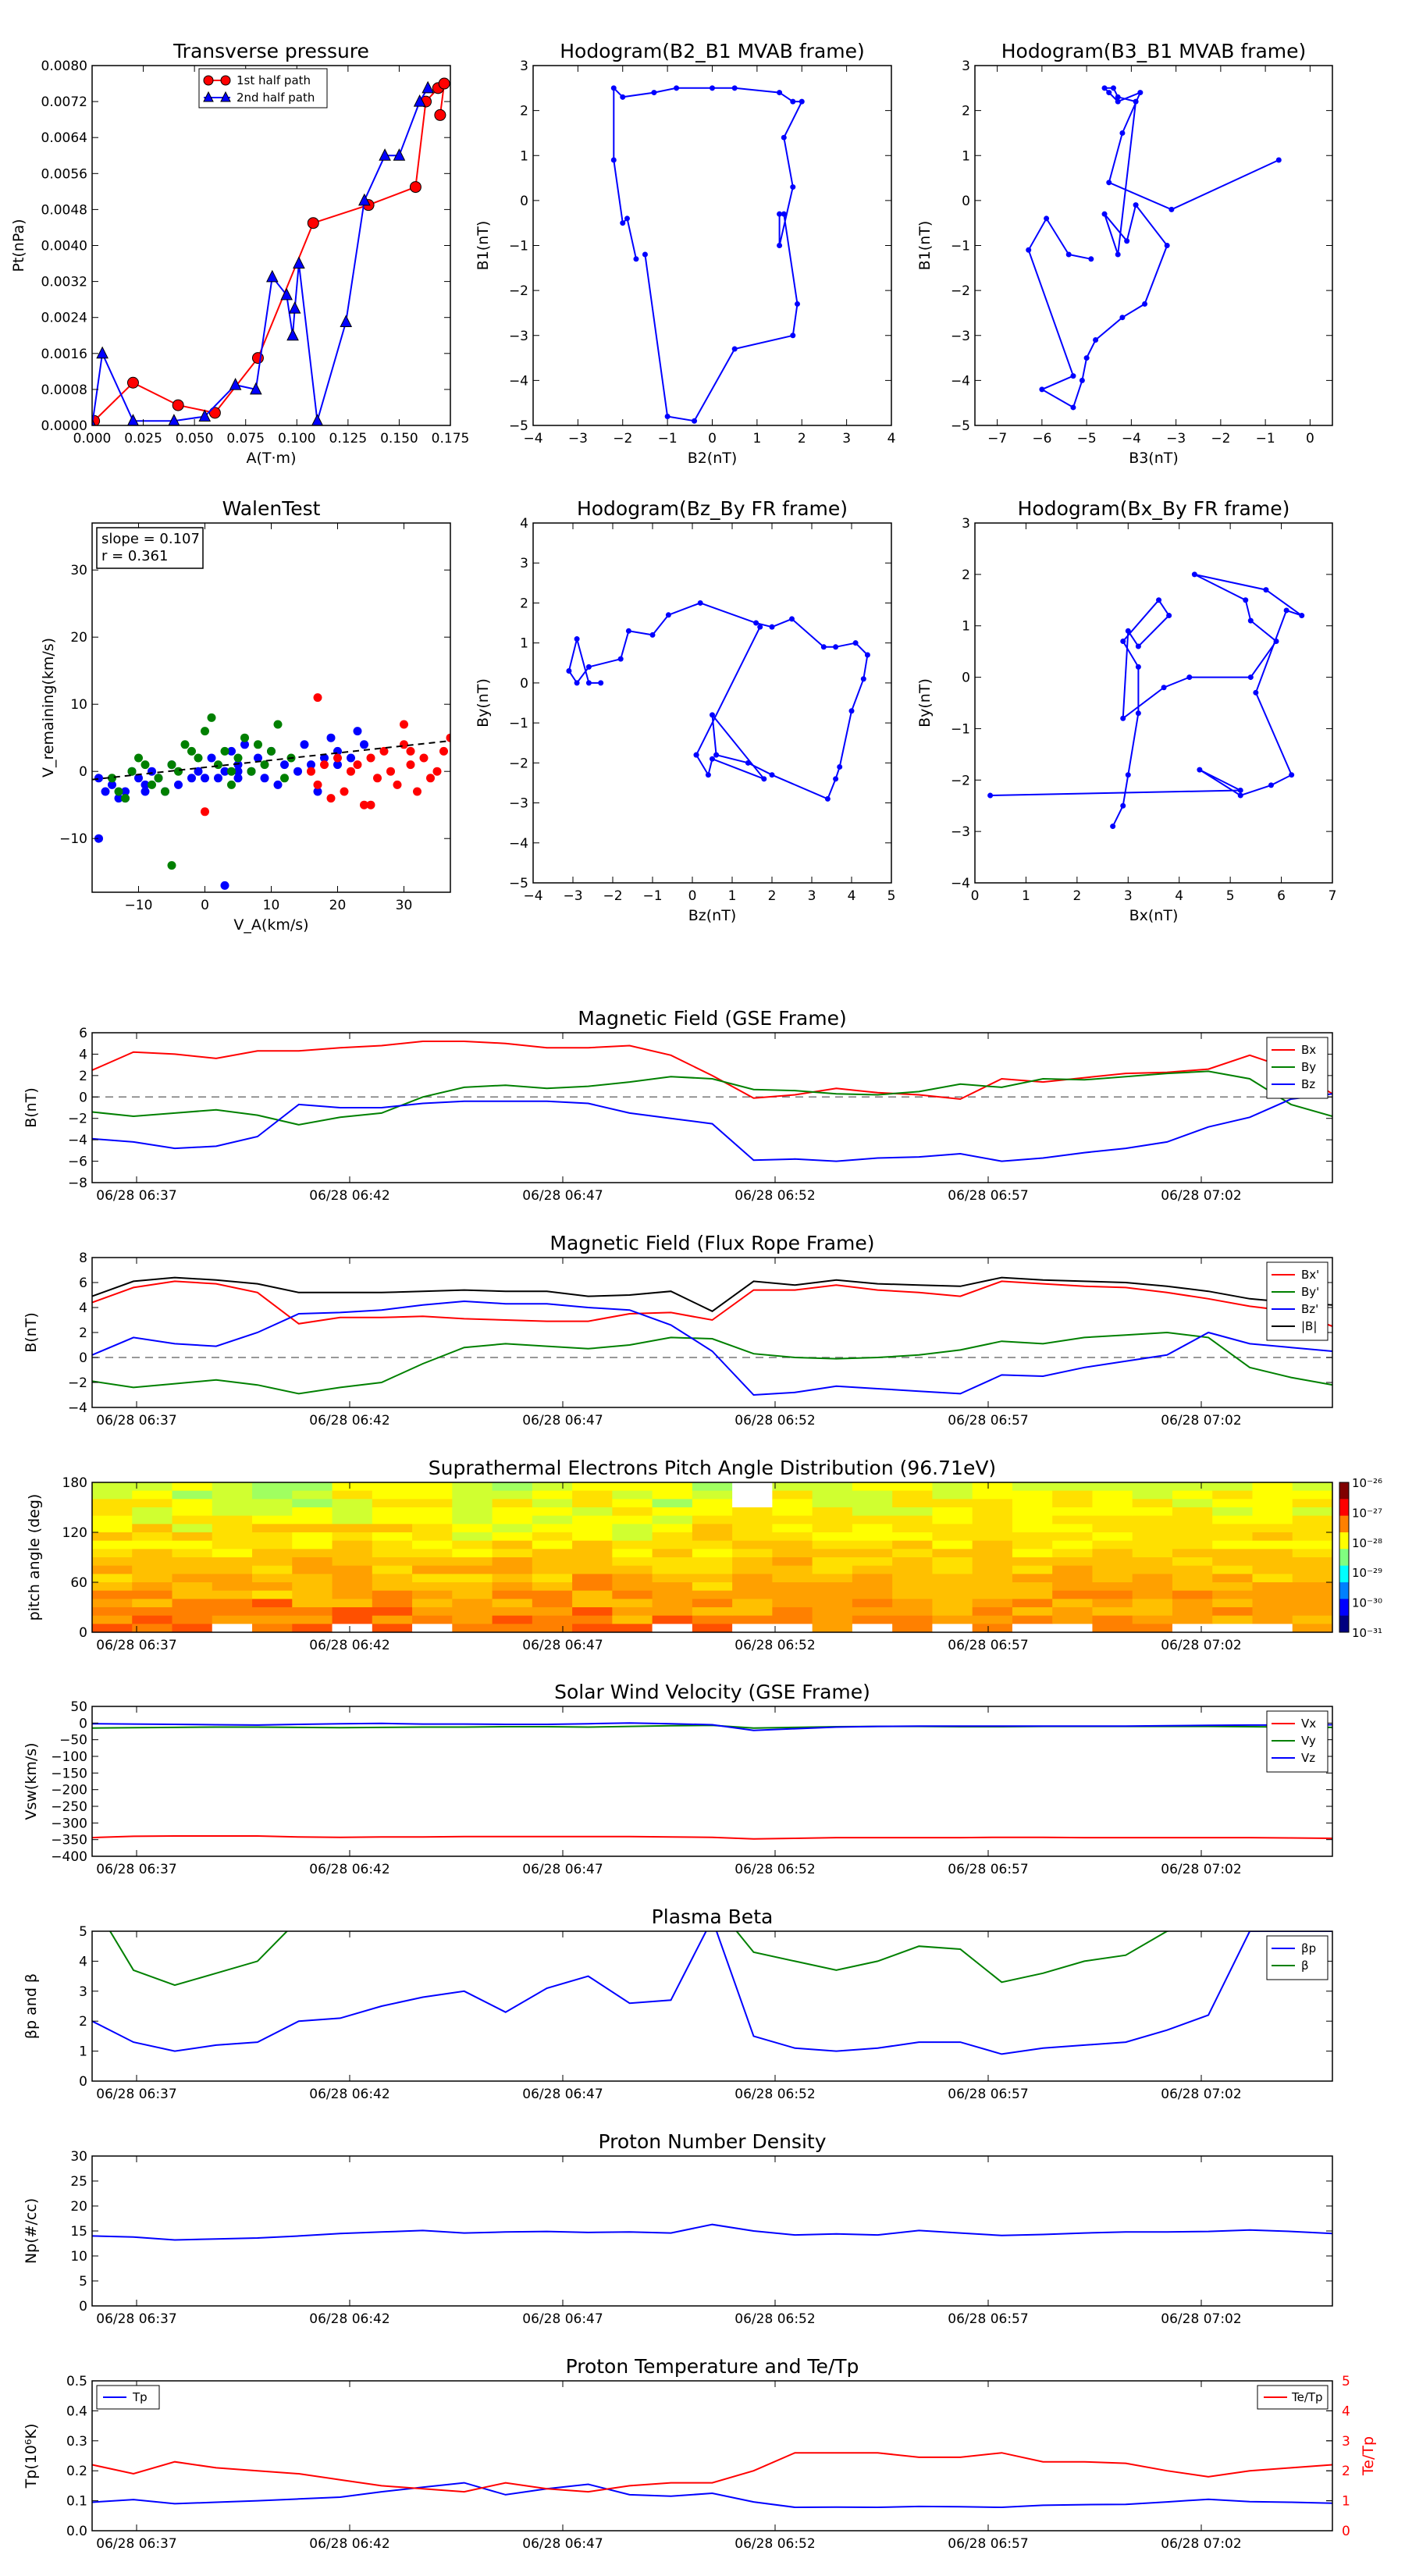  What do you see at coordinates (1367, 1513) in the screenshot?
I see `colorbar-tick-label: 10⁻²⁷` at bounding box center [1367, 1513].